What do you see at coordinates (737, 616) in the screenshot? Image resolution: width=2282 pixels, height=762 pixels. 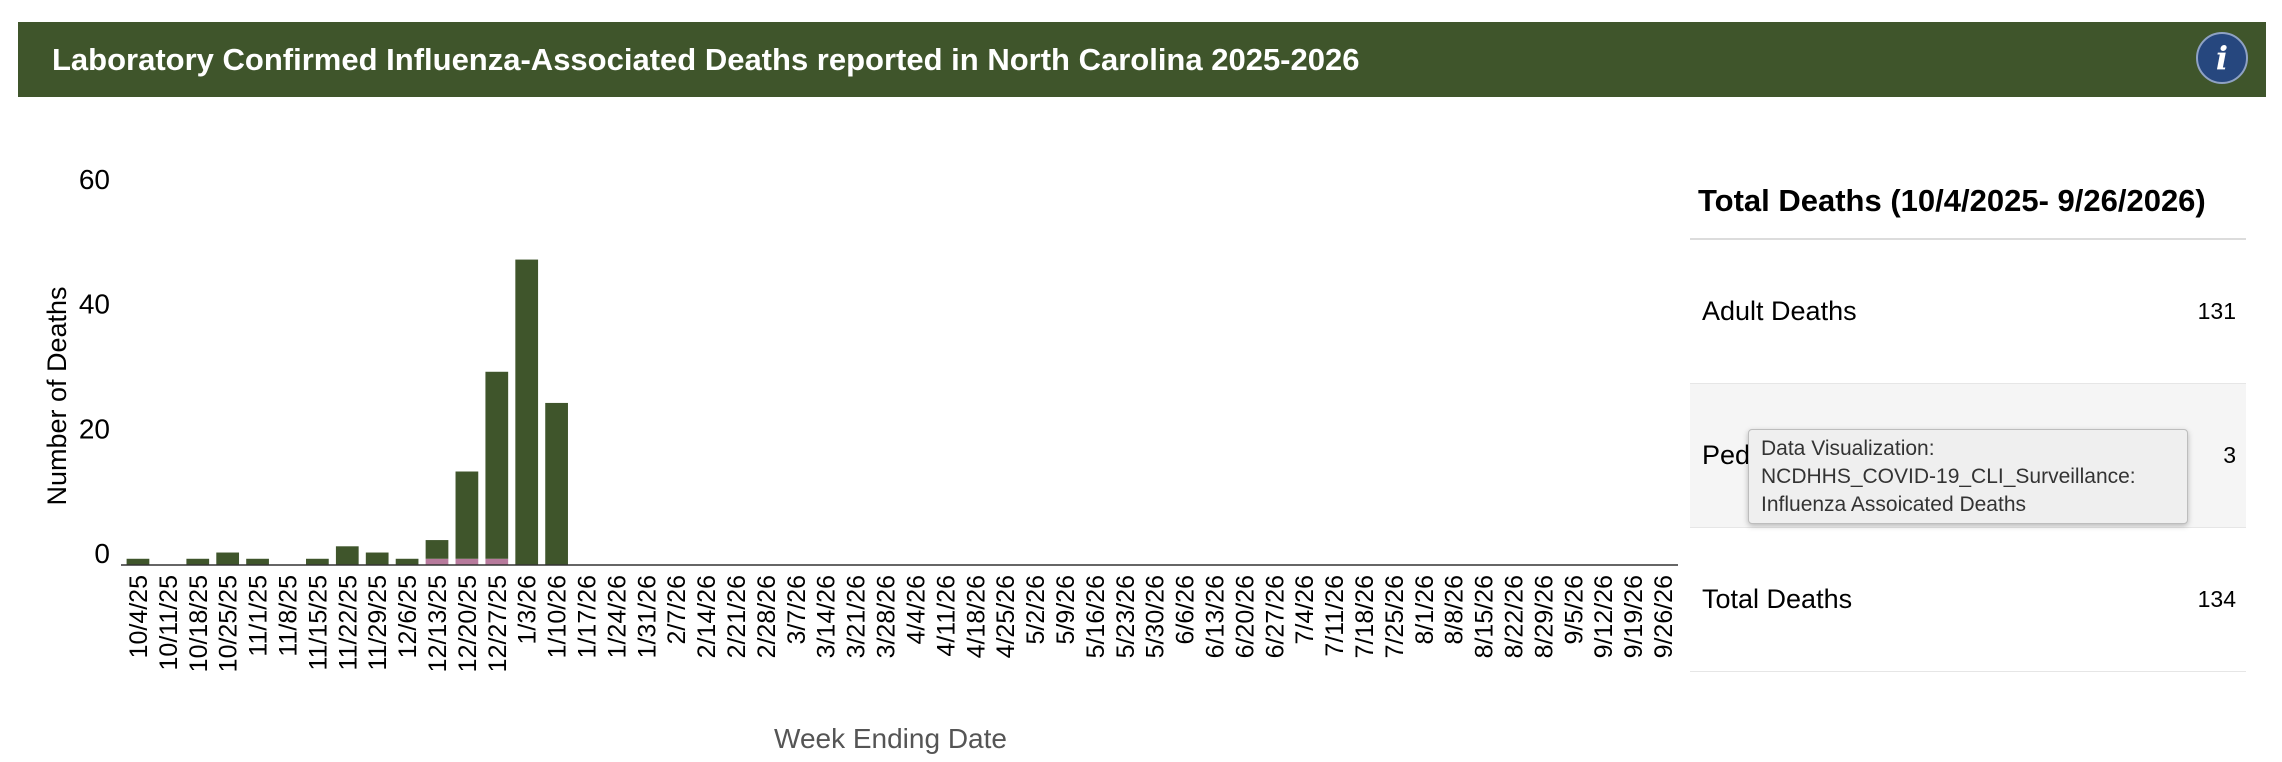 I see `x-tick-label: 2/21/26` at bounding box center [737, 616].